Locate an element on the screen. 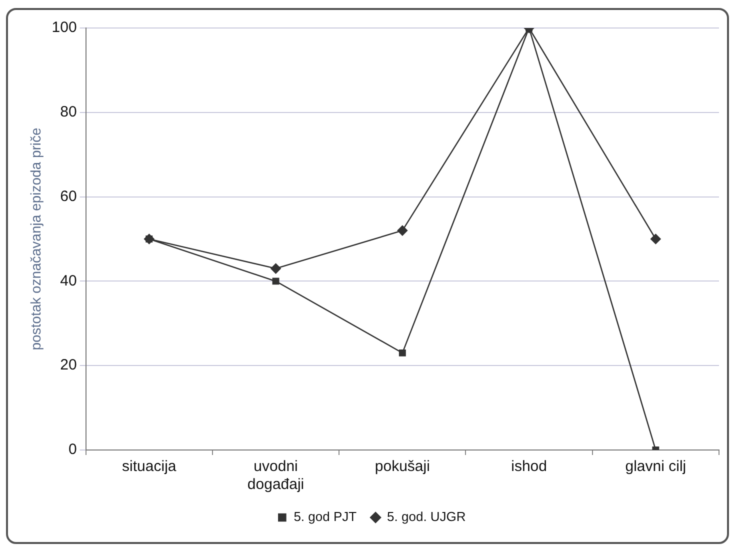 The height and width of the screenshot is (552, 737). x-tick-label: glavni cilj is located at coordinates (655, 467).